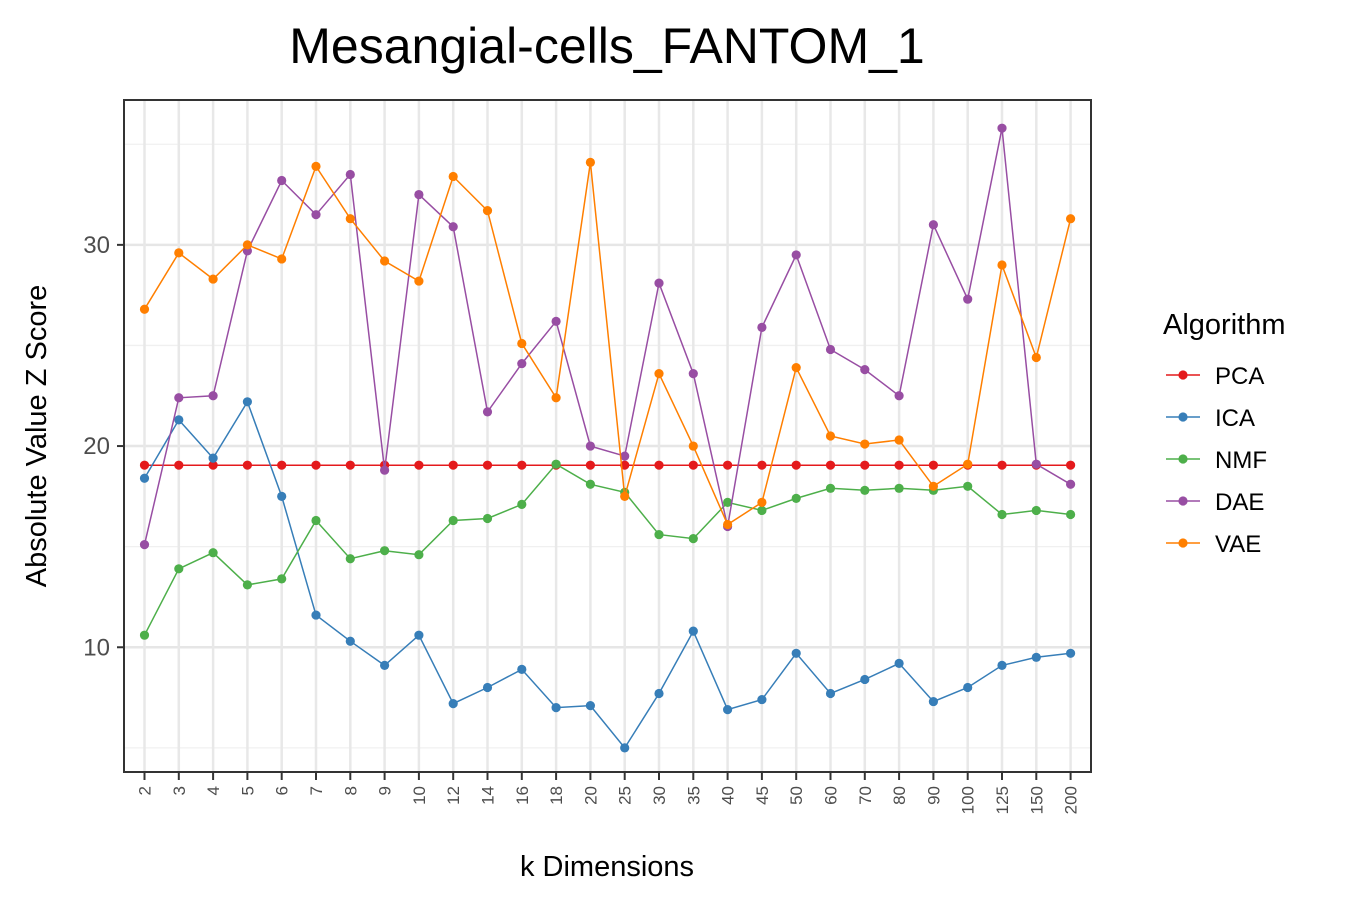 This screenshot has height=900, width=1350. Describe the element at coordinates (522, 795) in the screenshot. I see `x-tick-label: 16` at that location.